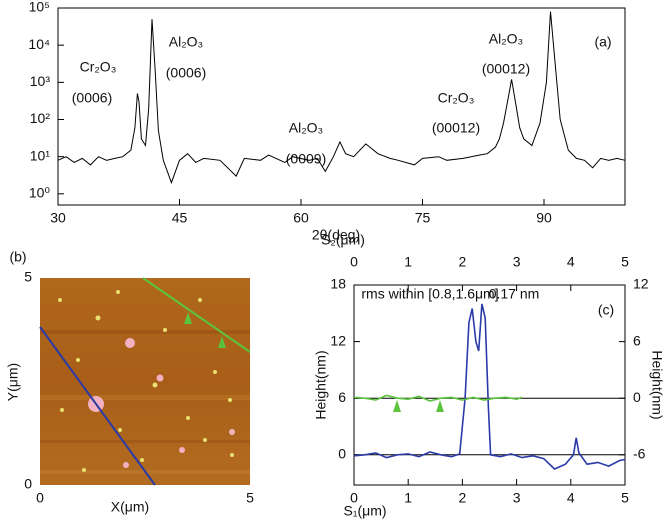 Image resolution: width=672 pixels, height=523 pixels. Describe the element at coordinates (28, 277) in the screenshot. I see `y-tick-label: 5` at that location.